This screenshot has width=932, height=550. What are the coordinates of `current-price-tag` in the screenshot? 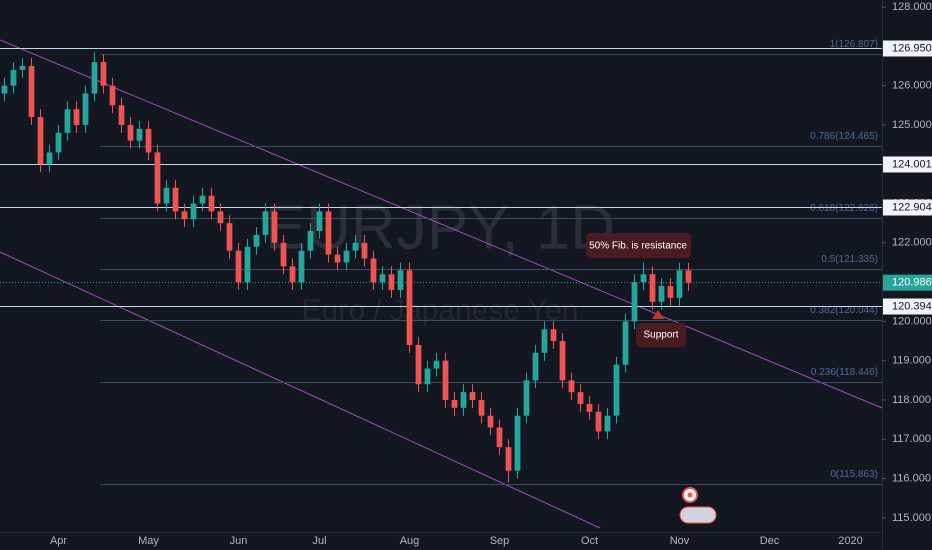 It's located at (907, 282).